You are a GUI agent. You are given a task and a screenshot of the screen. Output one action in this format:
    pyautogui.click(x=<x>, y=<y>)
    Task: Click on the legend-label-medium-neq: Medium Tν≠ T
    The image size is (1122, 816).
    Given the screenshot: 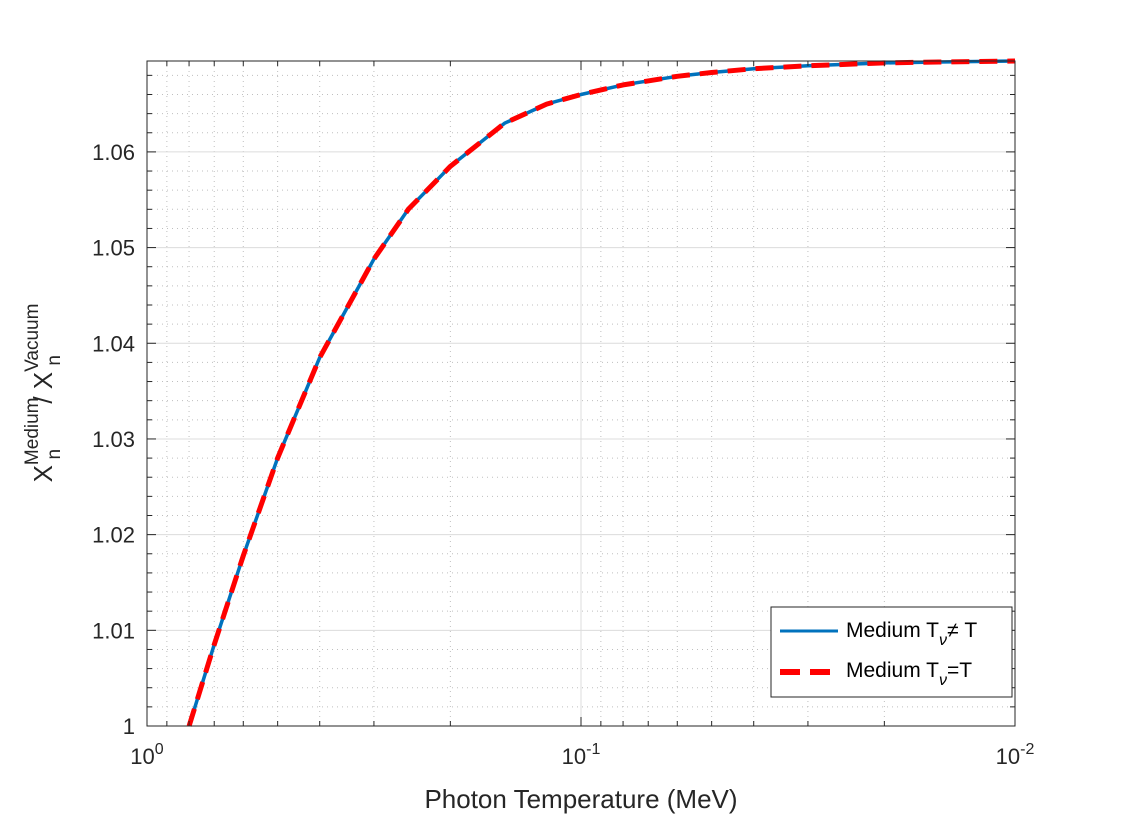 What is the action you would take?
    pyautogui.click(x=911, y=634)
    